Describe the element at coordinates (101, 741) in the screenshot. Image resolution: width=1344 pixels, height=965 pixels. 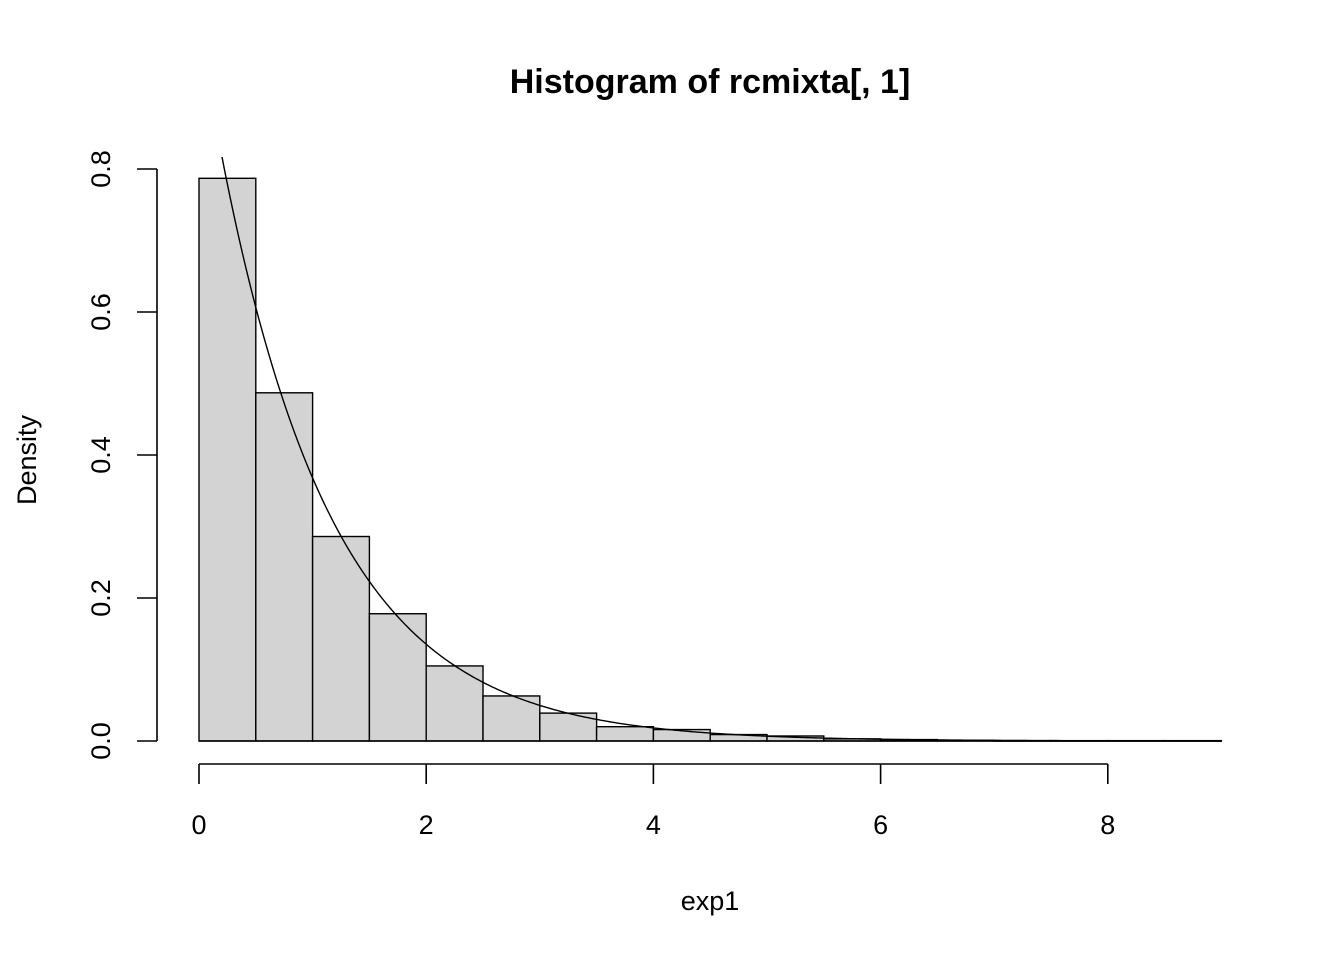
I see `y-tick-label: 0.0` at that location.